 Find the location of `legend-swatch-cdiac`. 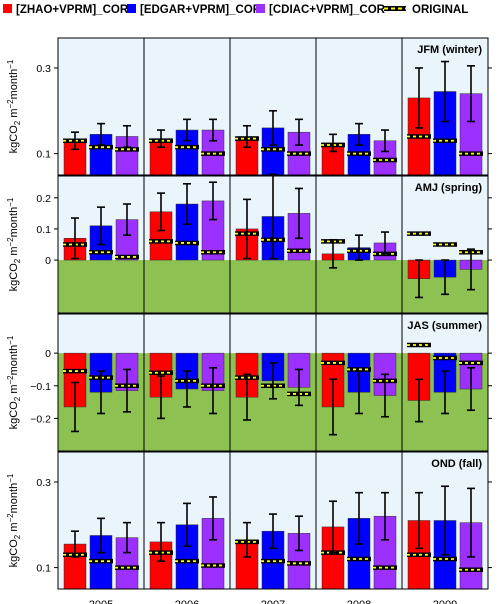

legend-swatch-cdiac is located at coordinates (260, 8).